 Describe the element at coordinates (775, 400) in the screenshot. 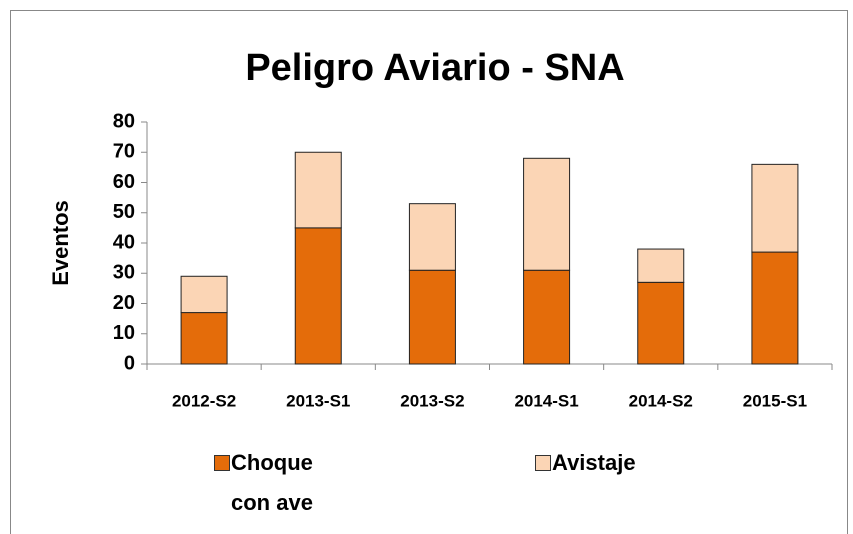

I see `x-tick-label: 2015-S1` at that location.